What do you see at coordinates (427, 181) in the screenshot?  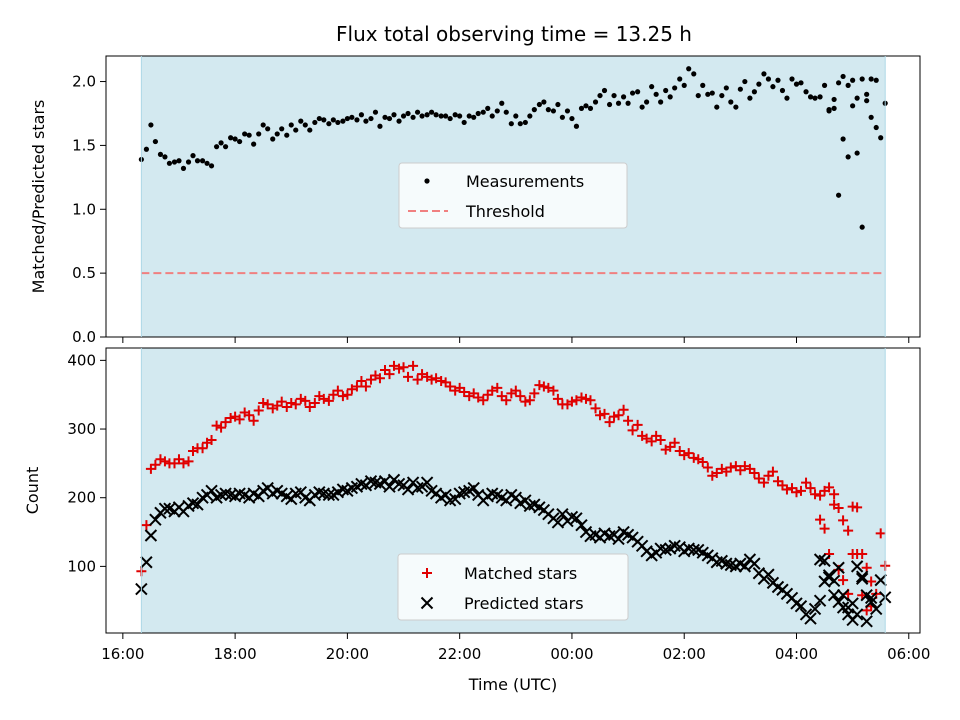 I see `legend-measurements-marker` at bounding box center [427, 181].